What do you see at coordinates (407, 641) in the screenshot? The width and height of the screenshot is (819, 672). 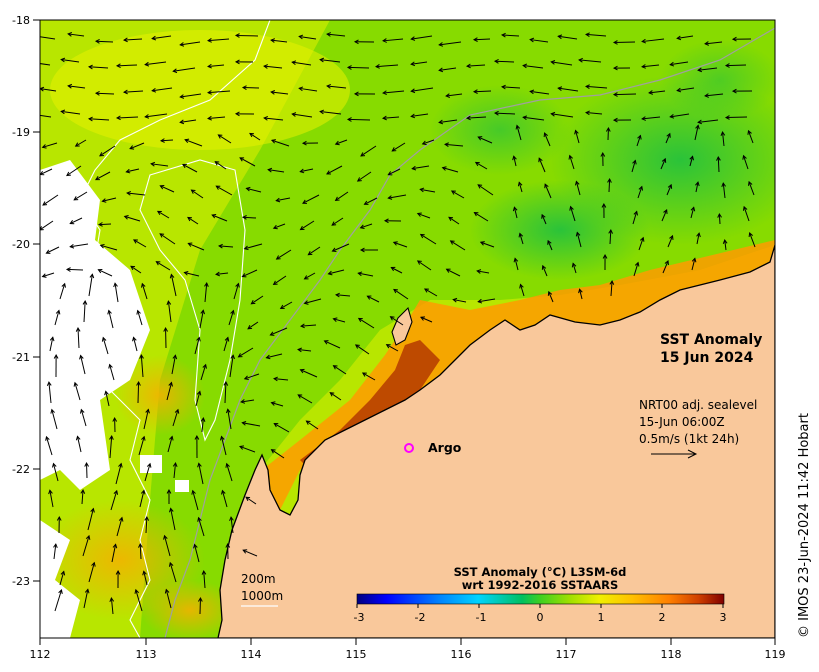 I see `lon-ticks` at bounding box center [407, 641].